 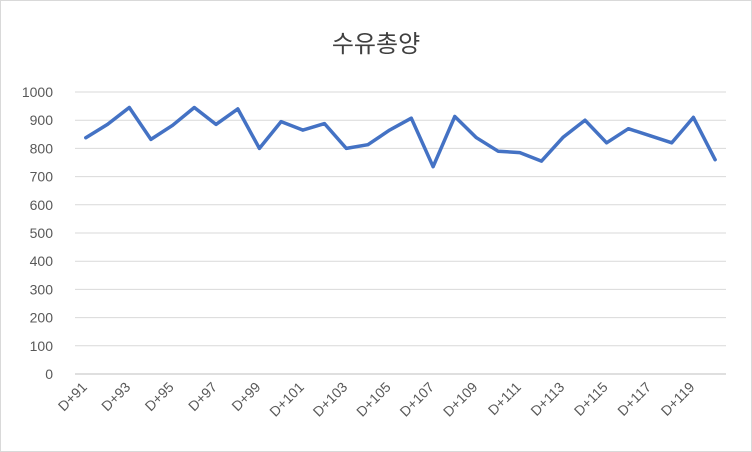 What do you see at coordinates (678, 399) in the screenshot?
I see `x-tick-label: D+119` at bounding box center [678, 399].